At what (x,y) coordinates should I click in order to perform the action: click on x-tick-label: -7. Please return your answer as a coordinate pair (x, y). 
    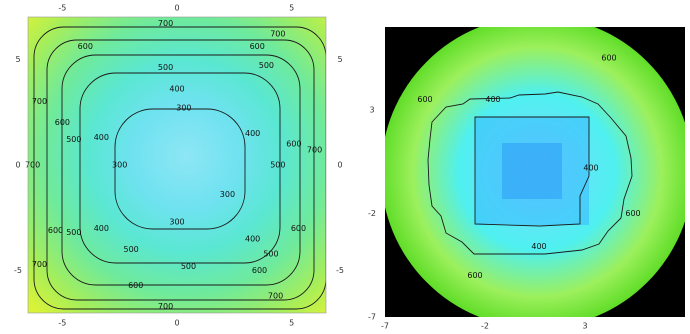
    Looking at the image, I should click on (385, 326).